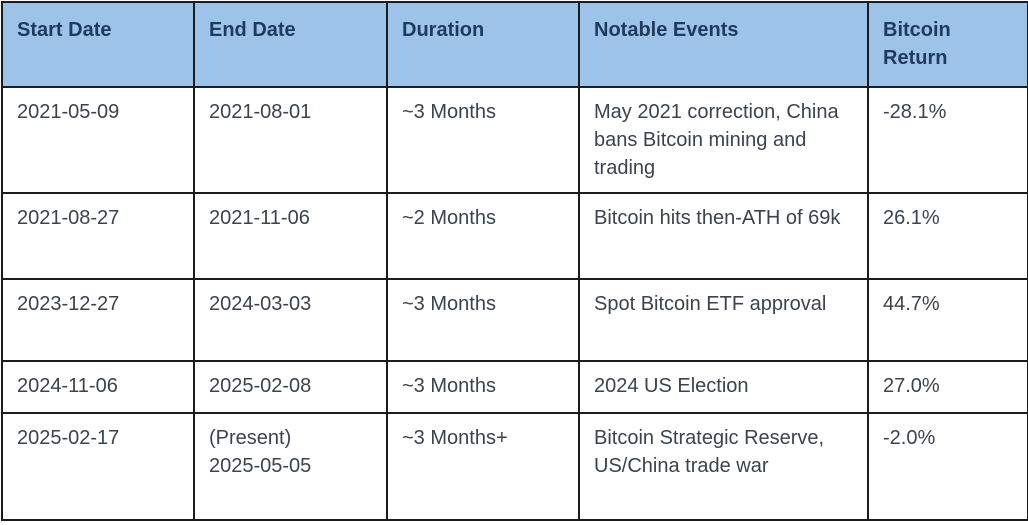  What do you see at coordinates (290, 44) in the screenshot?
I see `header-end-date: End Date` at bounding box center [290, 44].